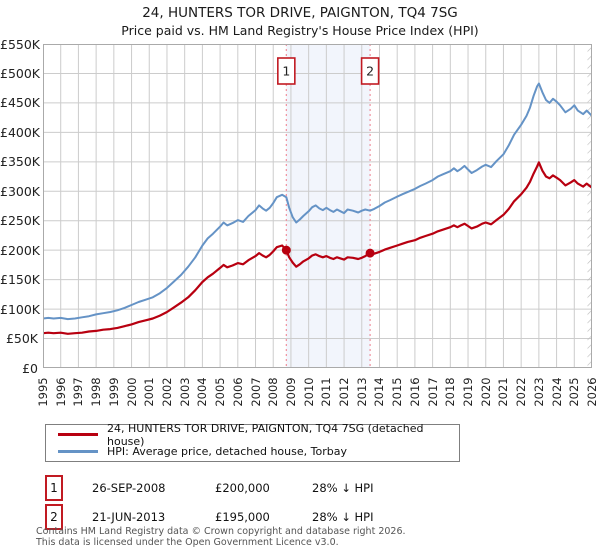  I want to click on legend-swatch-price_paid, so click(78, 434).